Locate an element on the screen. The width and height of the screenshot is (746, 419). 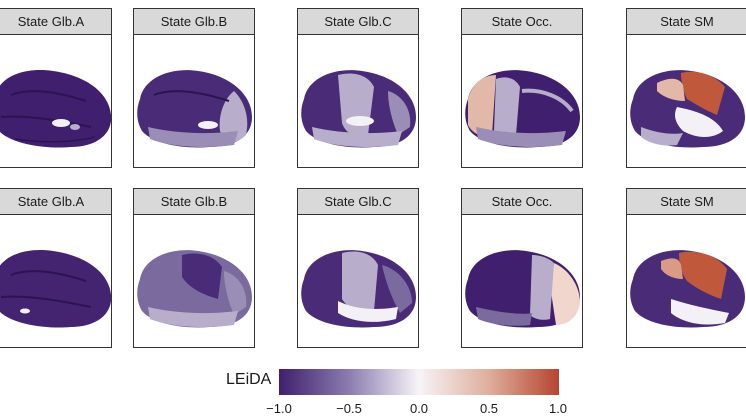
colorbar-tick-label: 1.0 is located at coordinates (558, 408).